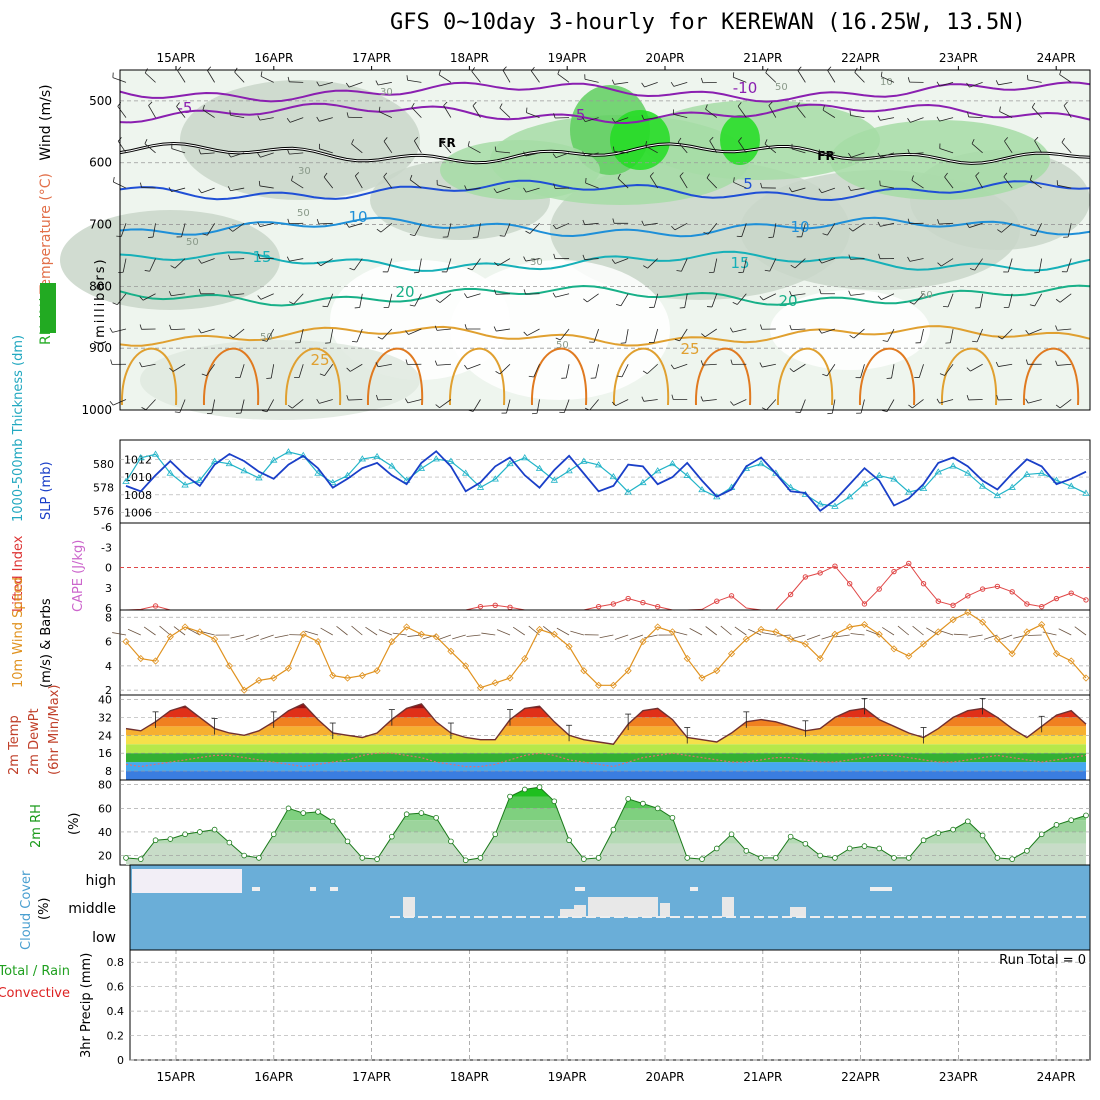  What do you see at coordinates (34, 741) in the screenshot?
I see `ylabel-temp: 2m DewPt` at bounding box center [34, 741].